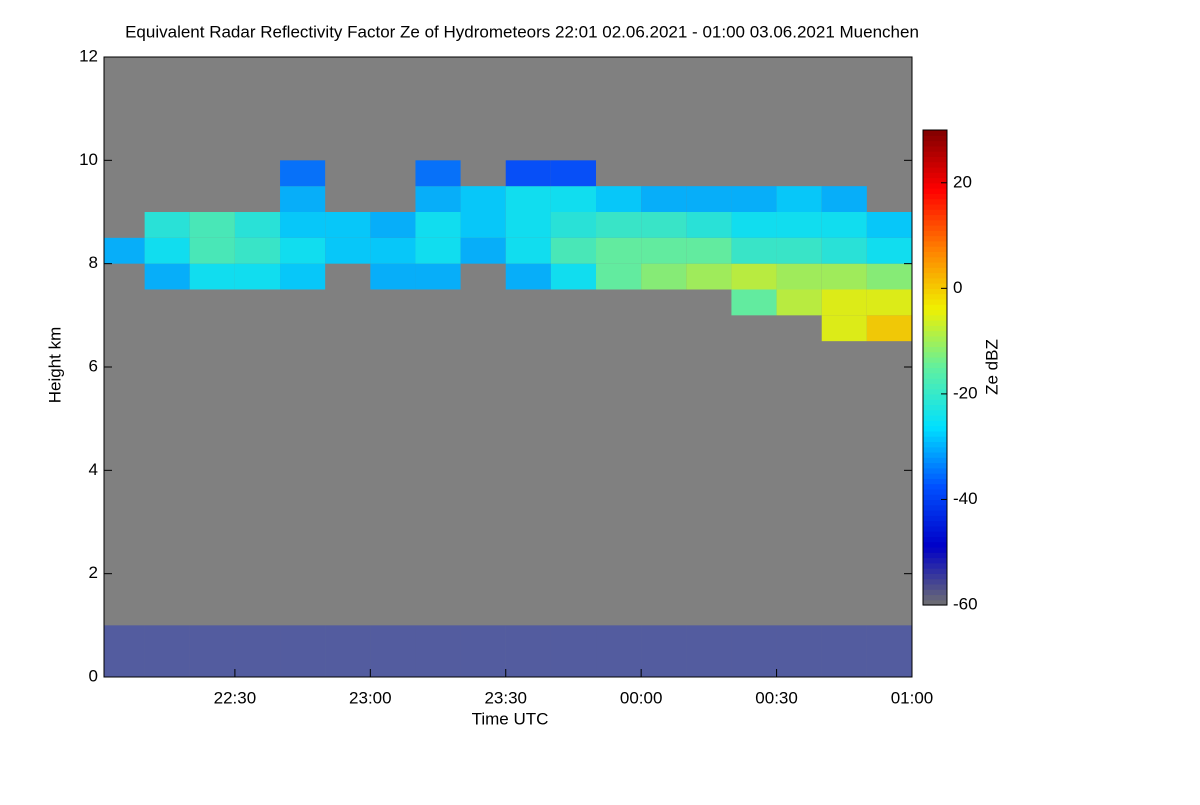 This screenshot has height=805, width=1200. Describe the element at coordinates (776, 697) in the screenshot. I see `x-tick-label: 00:30` at that location.